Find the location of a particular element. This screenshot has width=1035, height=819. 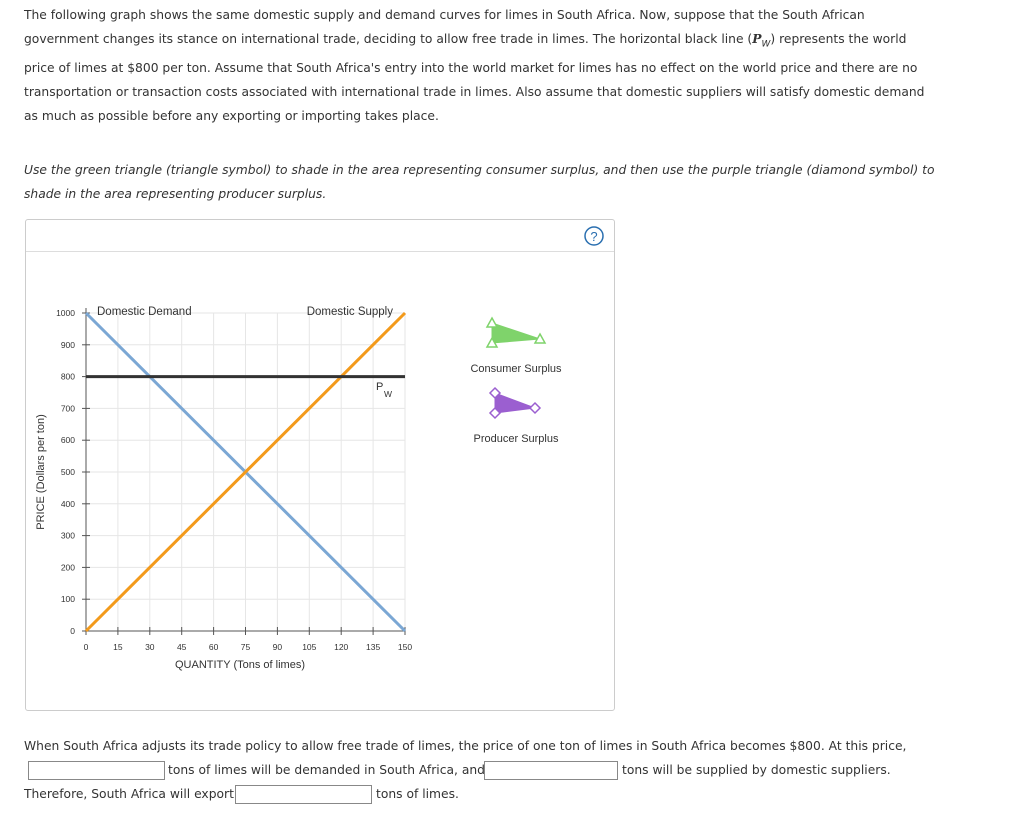

tool-label: Producer Surplus is located at coordinates (516, 439).